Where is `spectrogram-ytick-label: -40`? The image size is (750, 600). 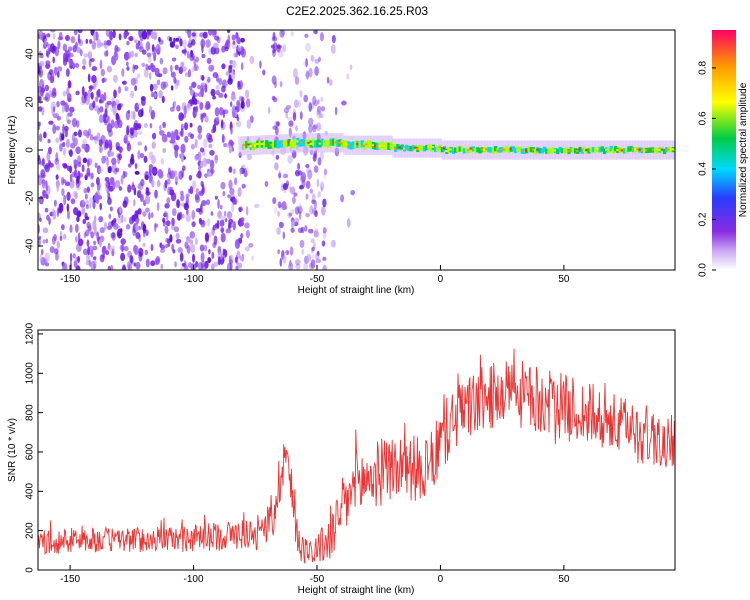
spectrogram-ytick-label: -40 is located at coordinates (30, 245).